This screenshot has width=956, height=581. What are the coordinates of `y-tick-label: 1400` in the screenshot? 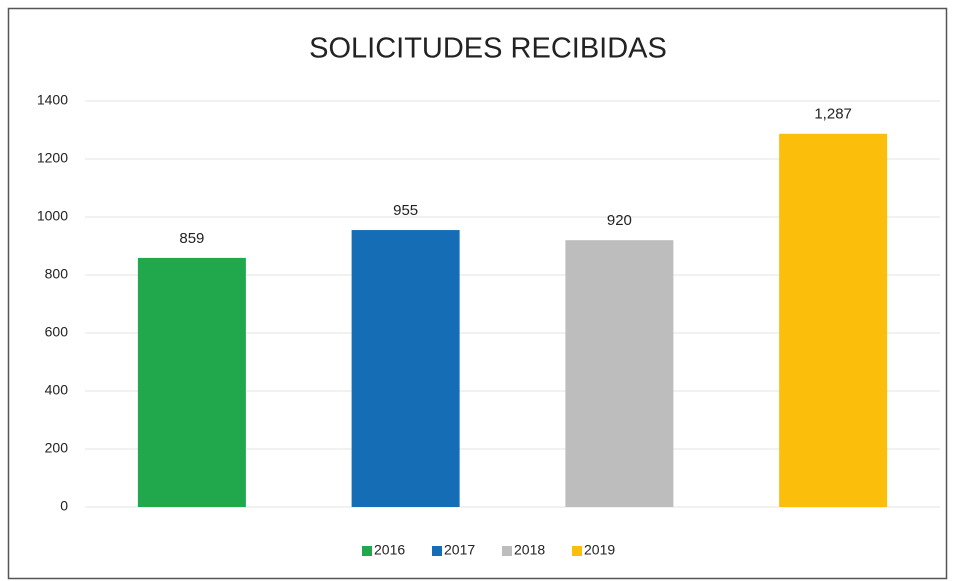 It's located at (52, 100).